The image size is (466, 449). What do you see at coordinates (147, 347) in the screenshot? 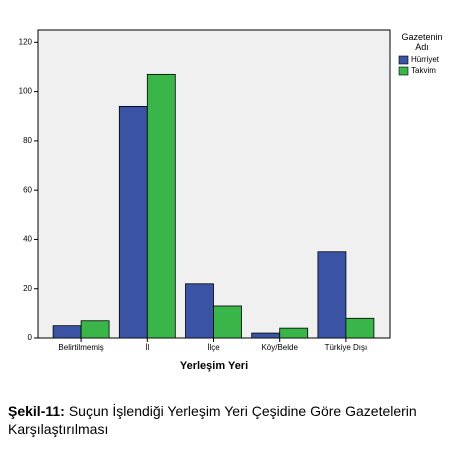
I see `x-tick-label: İl` at bounding box center [147, 347].